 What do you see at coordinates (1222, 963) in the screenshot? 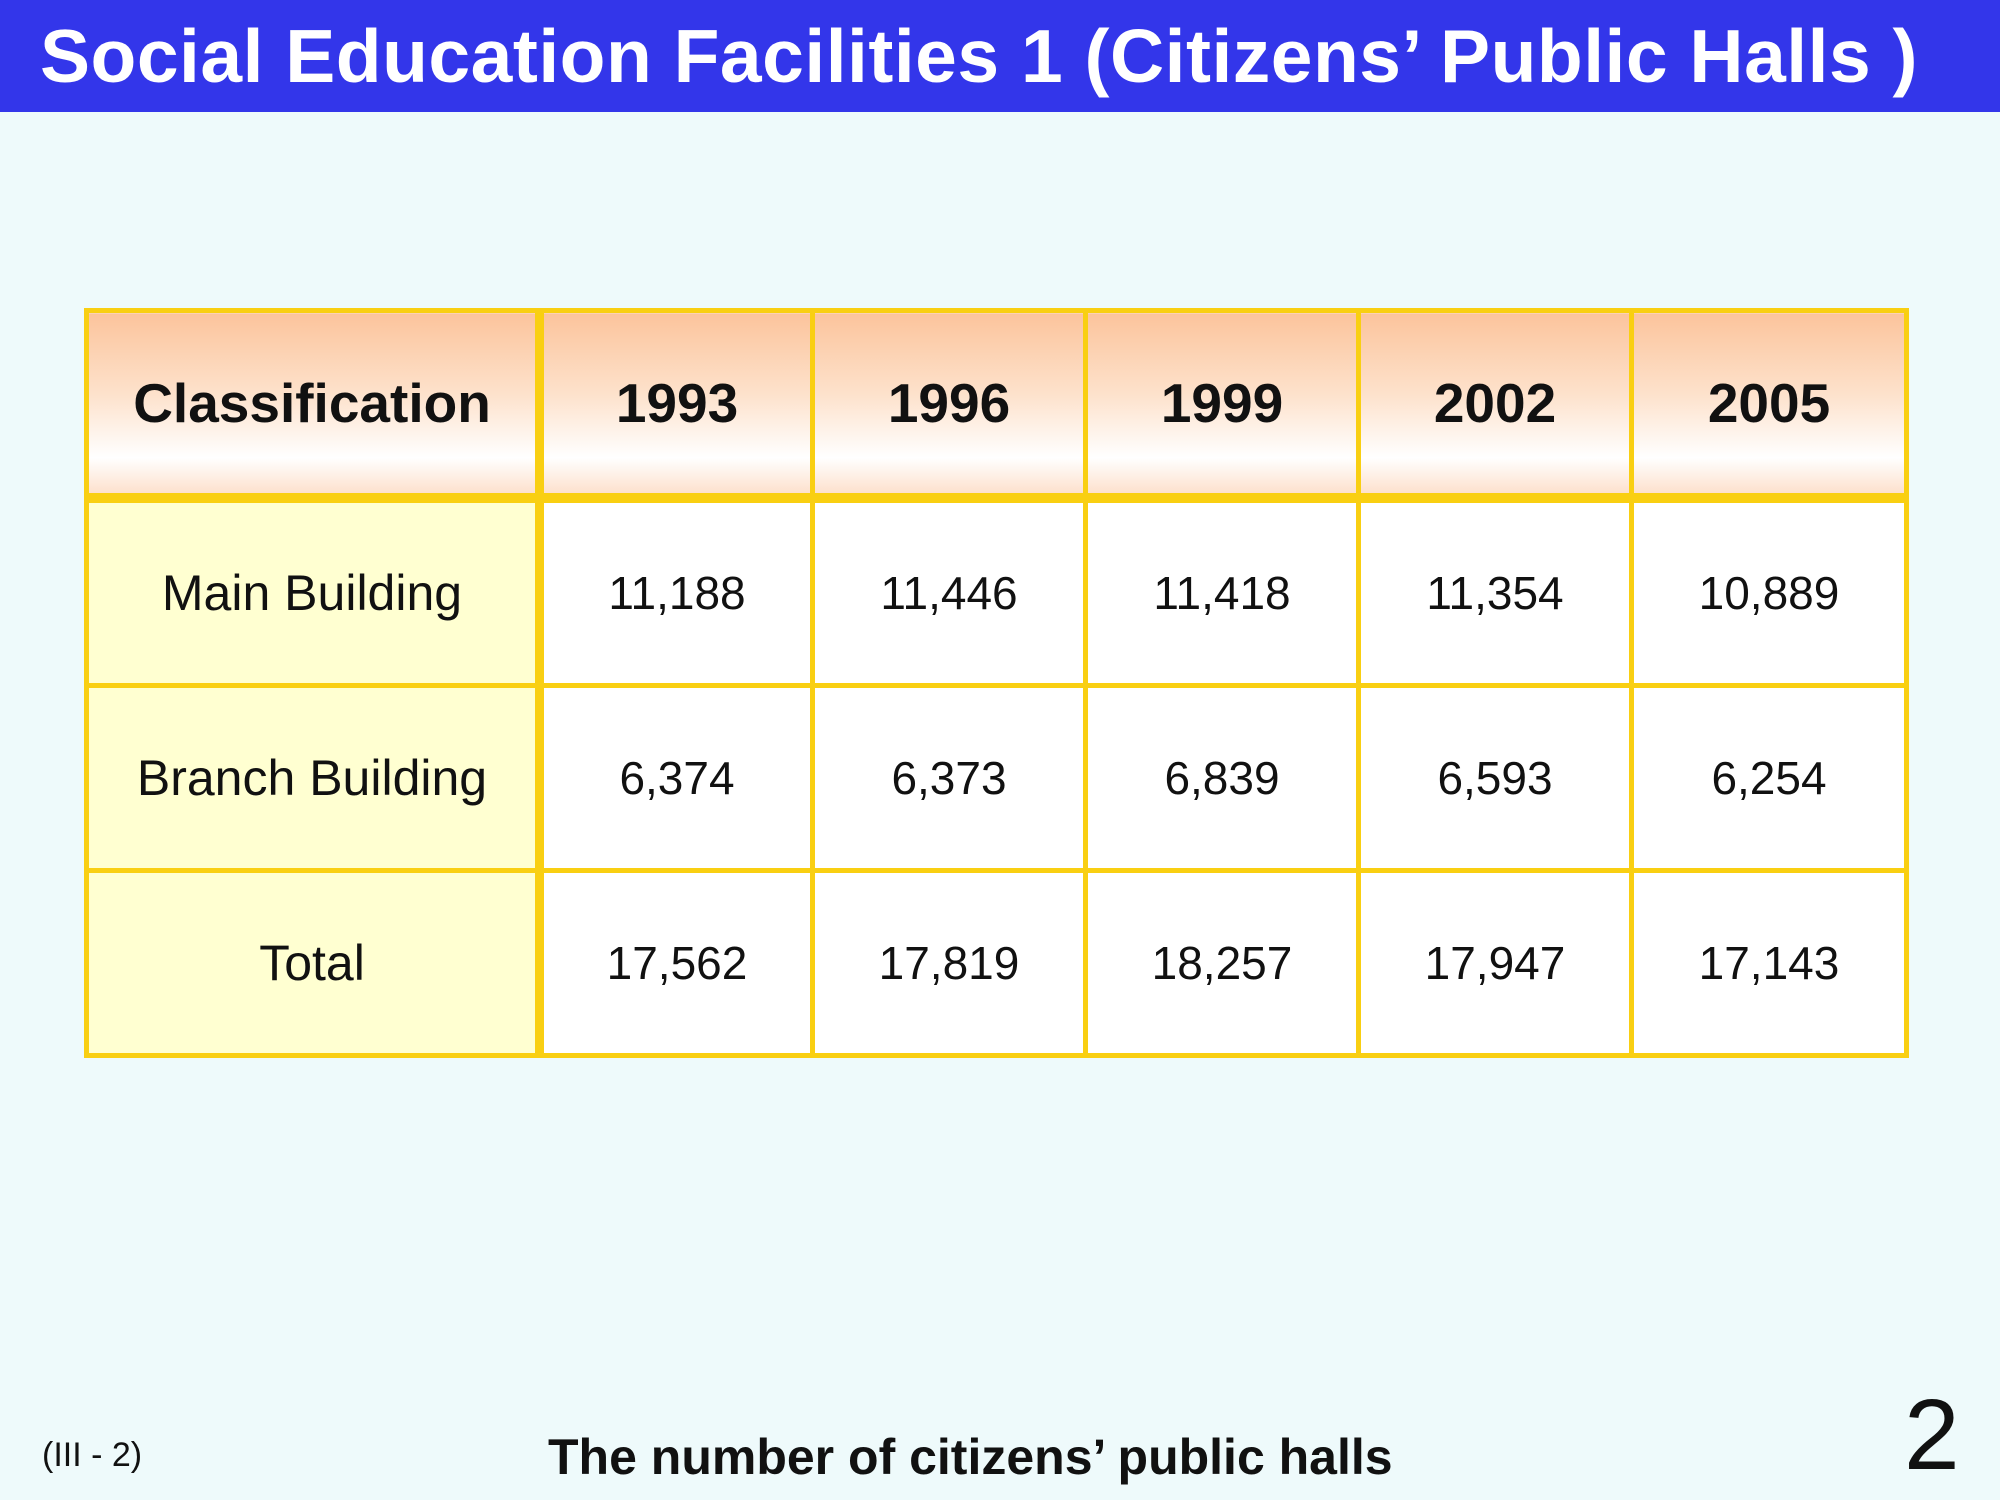
I see `table-cell: 18,257` at bounding box center [1222, 963].